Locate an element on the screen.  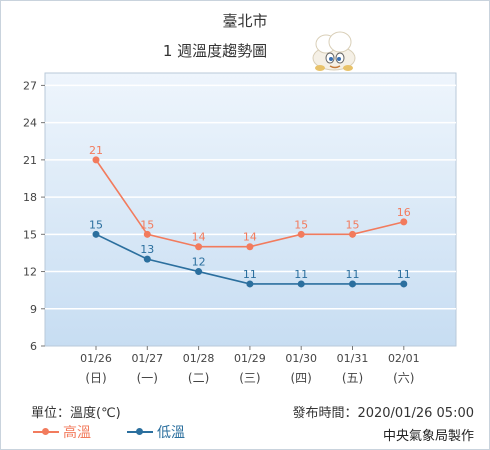
x-tick-label-2: 01/28 is located at coordinates (199, 358).